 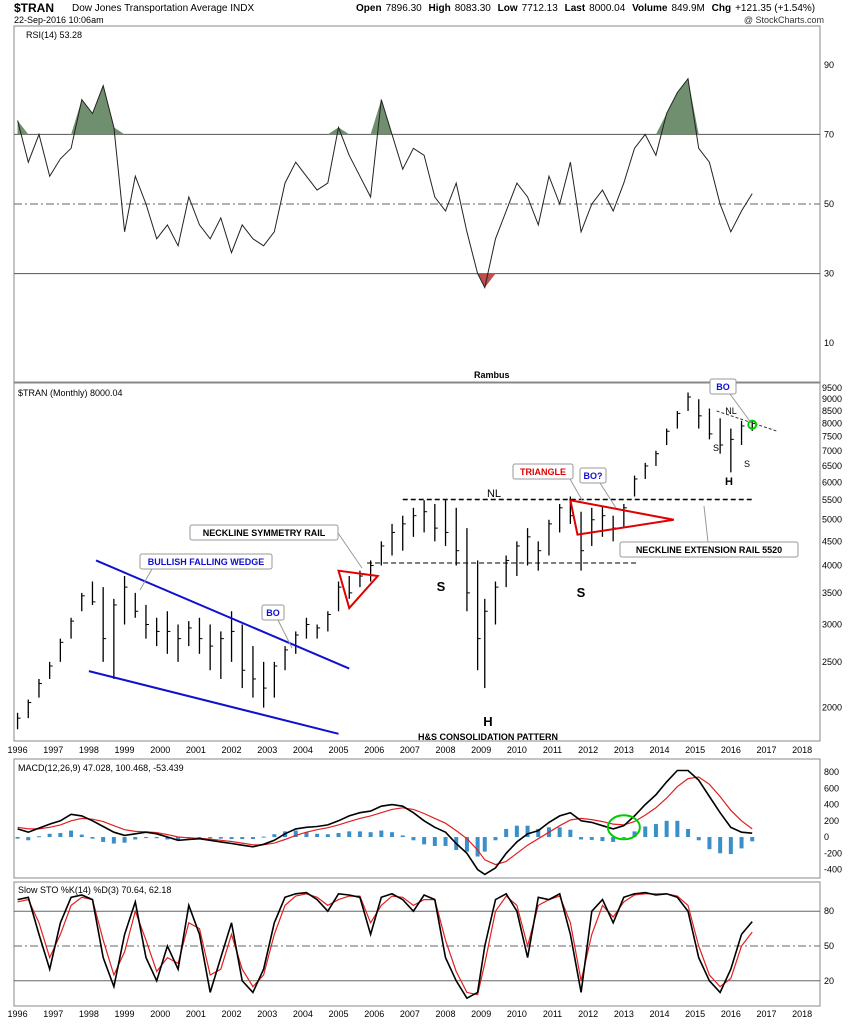 What do you see at coordinates (213, 702) in the screenshot?
I see `wedge-lower-line` at bounding box center [213, 702].